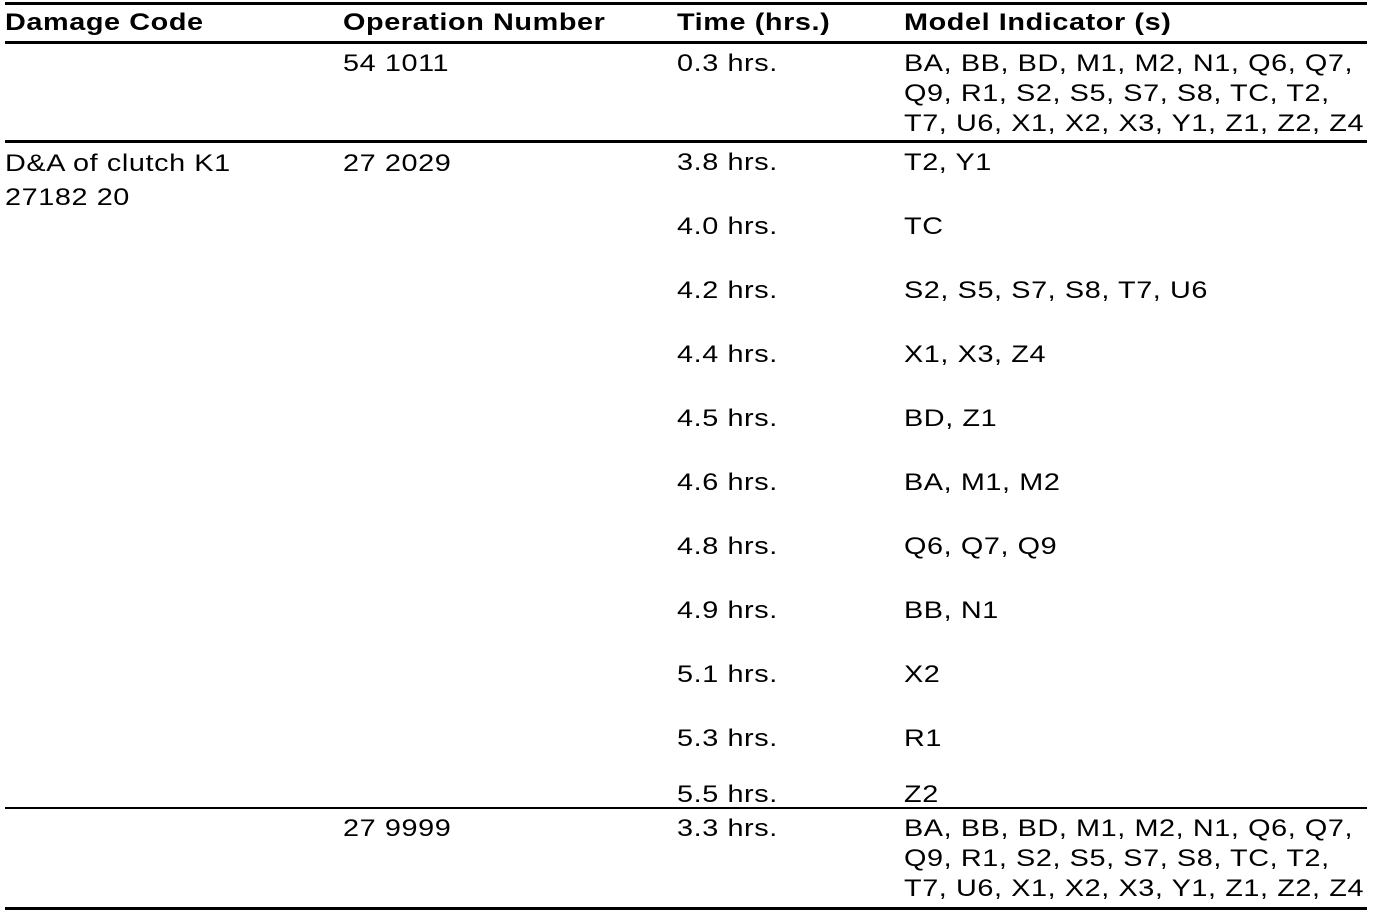  I want to click on column-header-label: Time (hrs.), so click(754, 22).